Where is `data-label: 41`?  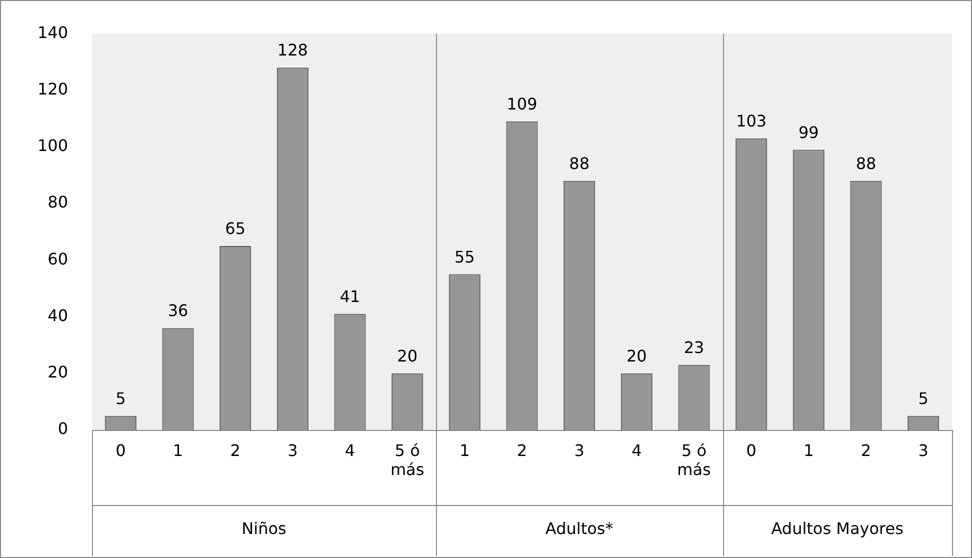 data-label: 41 is located at coordinates (350, 296).